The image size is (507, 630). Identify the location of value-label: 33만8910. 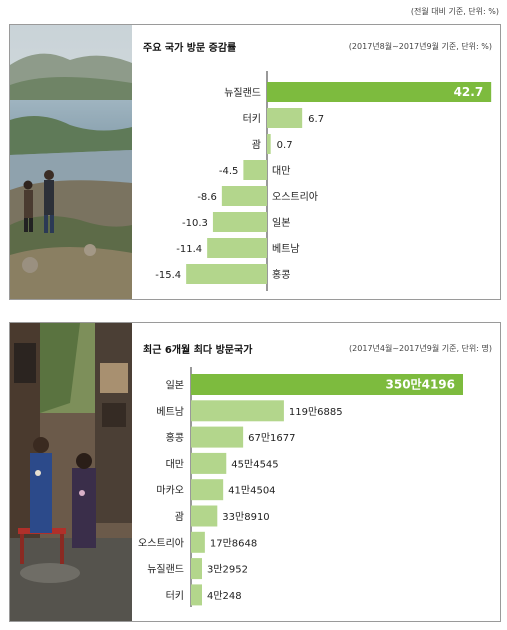
(245, 517).